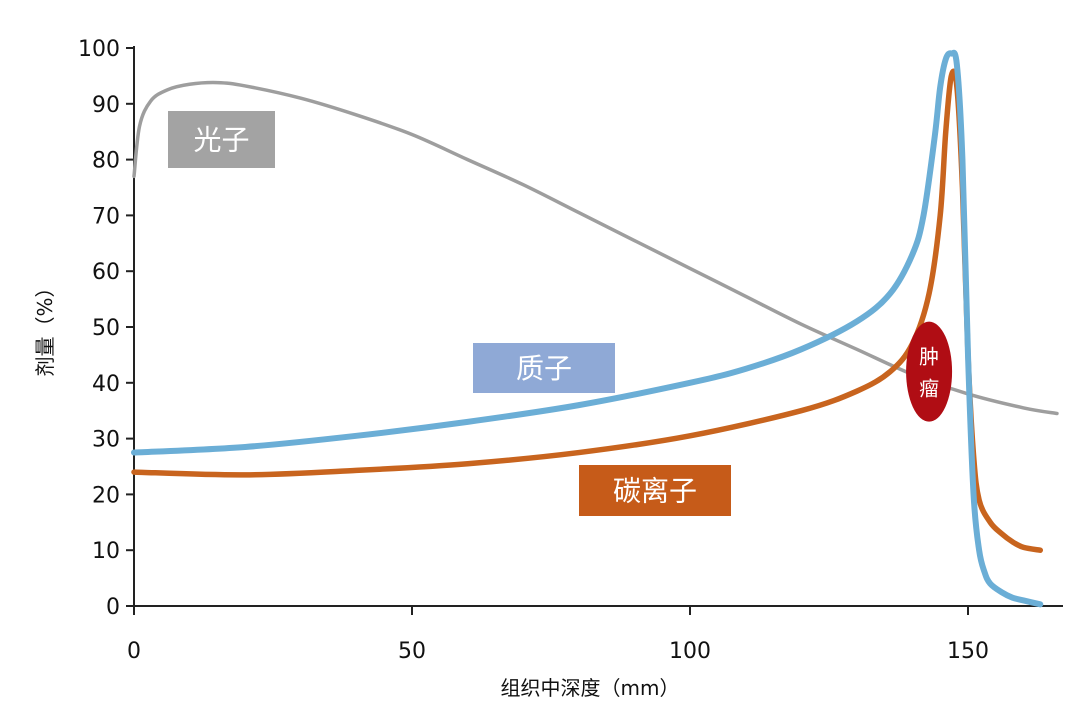  I want to click on y-ticks: 0 10 20 30 40 50 60 70 80 90 100, so click(106, 328).